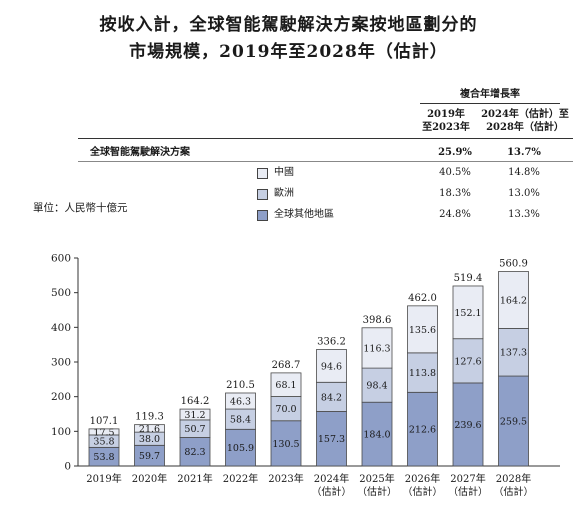 The height and width of the screenshot is (507, 577). I want to click on bar-total-label: 119.3, so click(149, 417).